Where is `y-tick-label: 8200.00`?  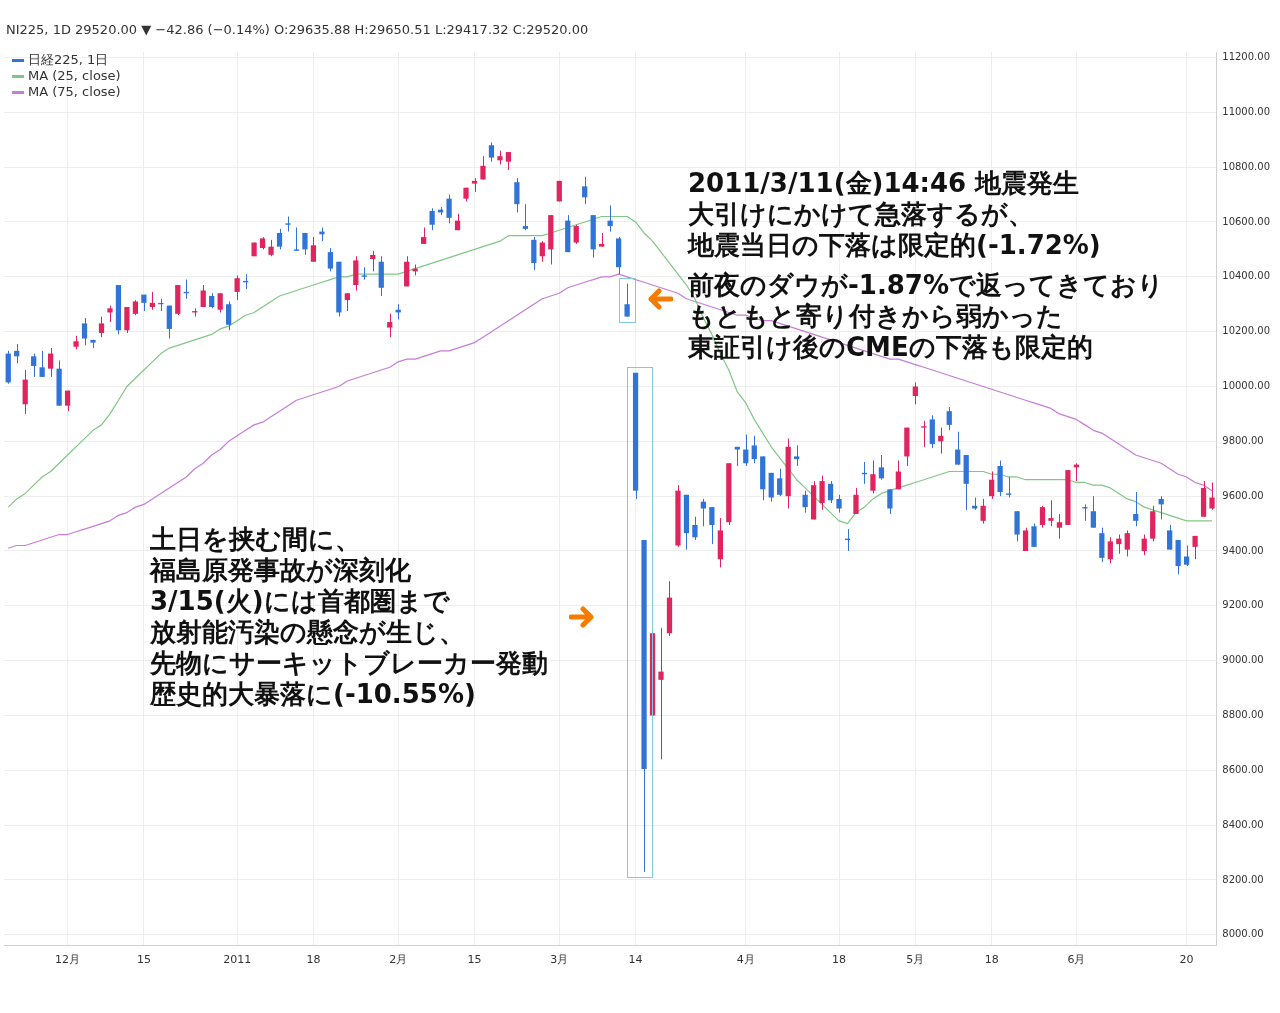
y-tick-label: 8200.00 is located at coordinates (1243, 879).